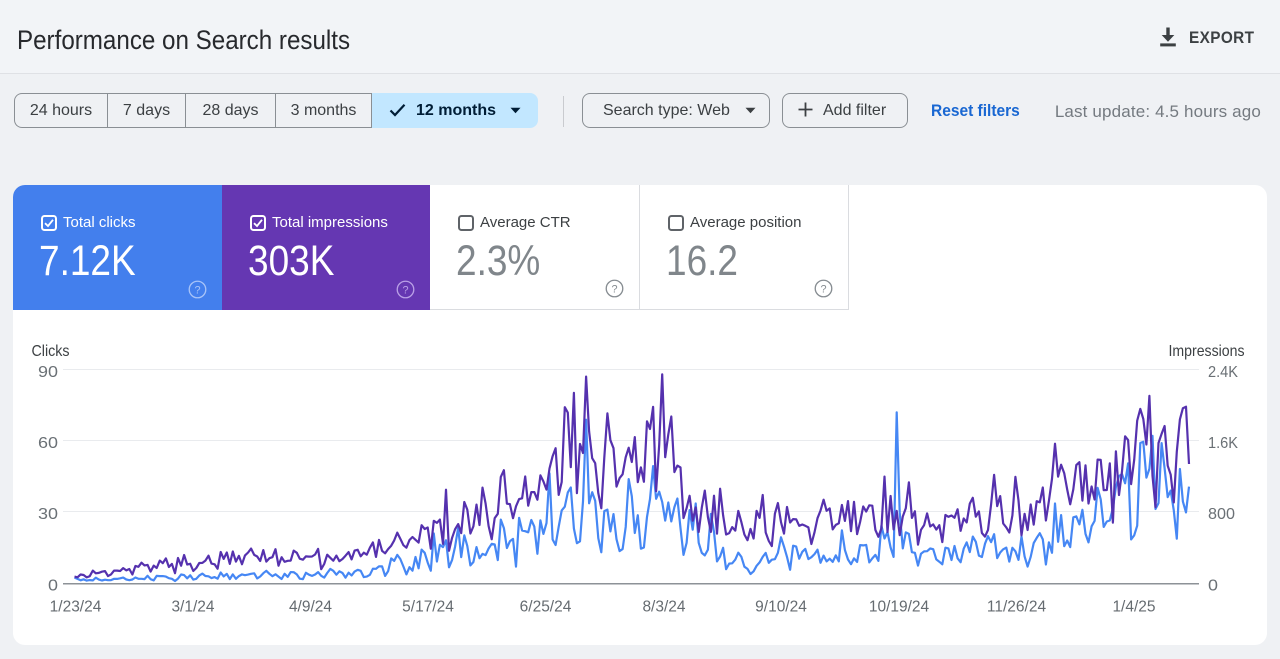  Describe the element at coordinates (51, 351) in the screenshot. I see `svg-text: Clicks` at that location.